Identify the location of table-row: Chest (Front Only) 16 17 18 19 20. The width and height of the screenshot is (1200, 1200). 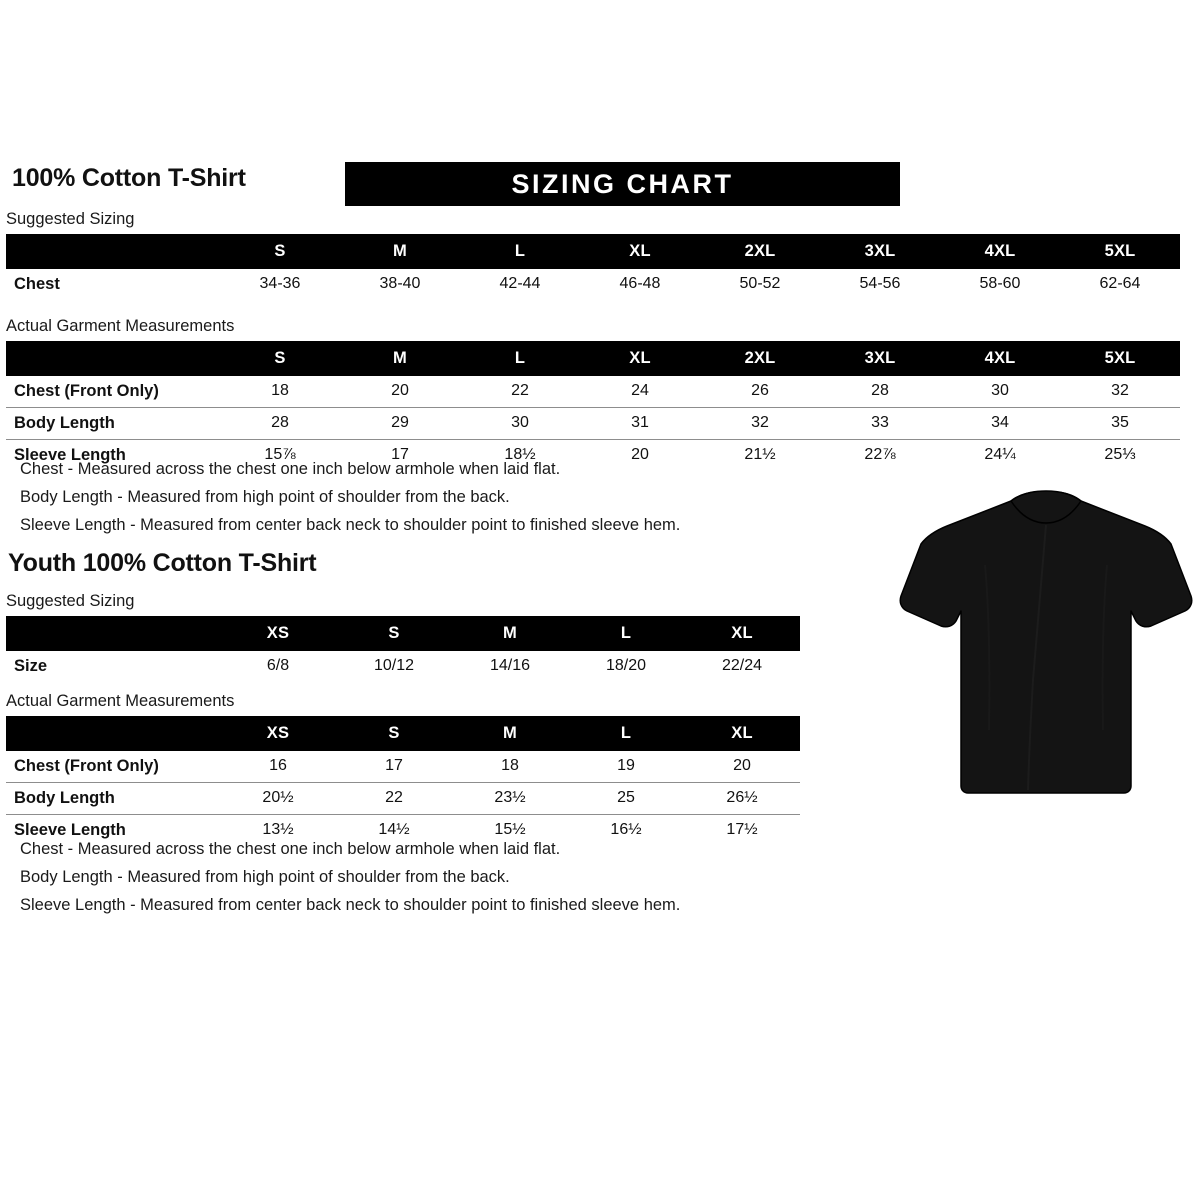
(403, 767).